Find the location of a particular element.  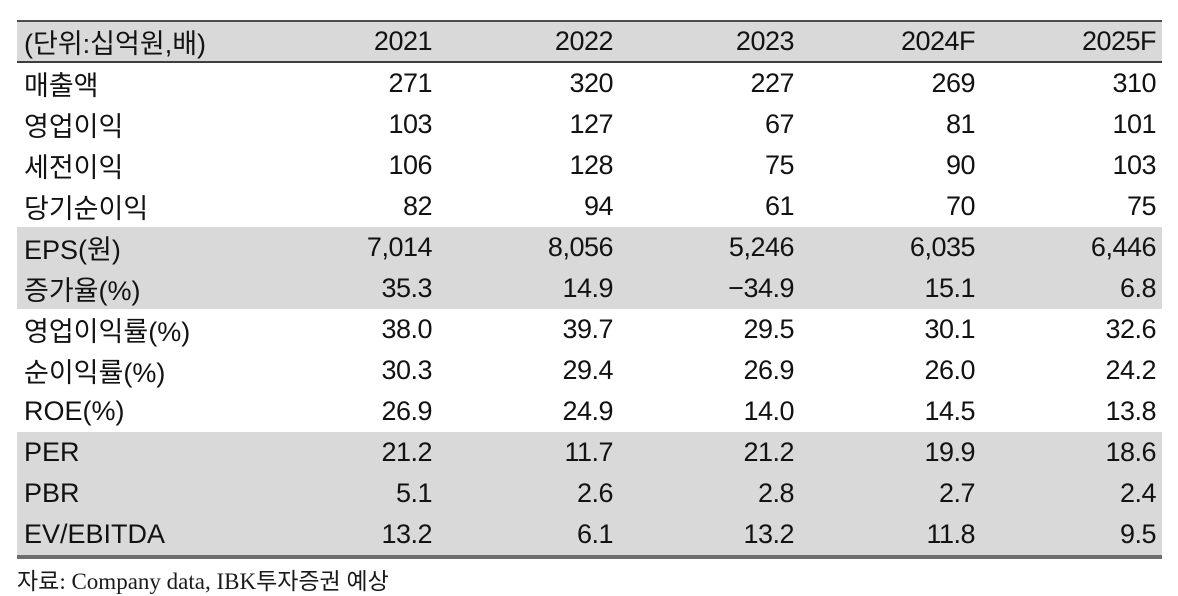

column-header-2022: 2022 is located at coordinates (528, 42).